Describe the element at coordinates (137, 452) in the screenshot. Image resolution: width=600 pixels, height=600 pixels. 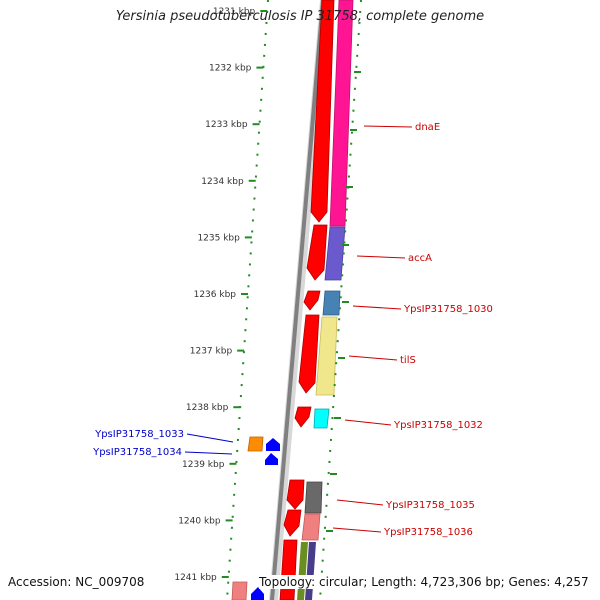
I see `gene-label-ypsip31758-1034: YpsIP31758_1034` at that location.